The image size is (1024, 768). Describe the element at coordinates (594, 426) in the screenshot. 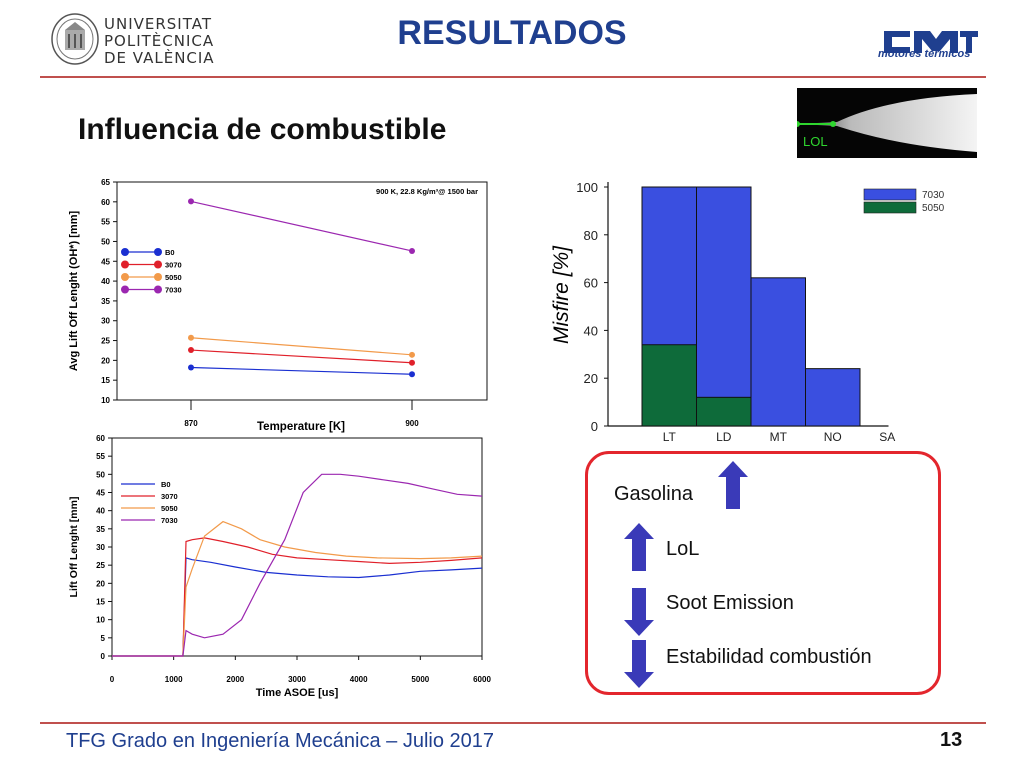

I see `chart3-ytick-label: 0` at that location.